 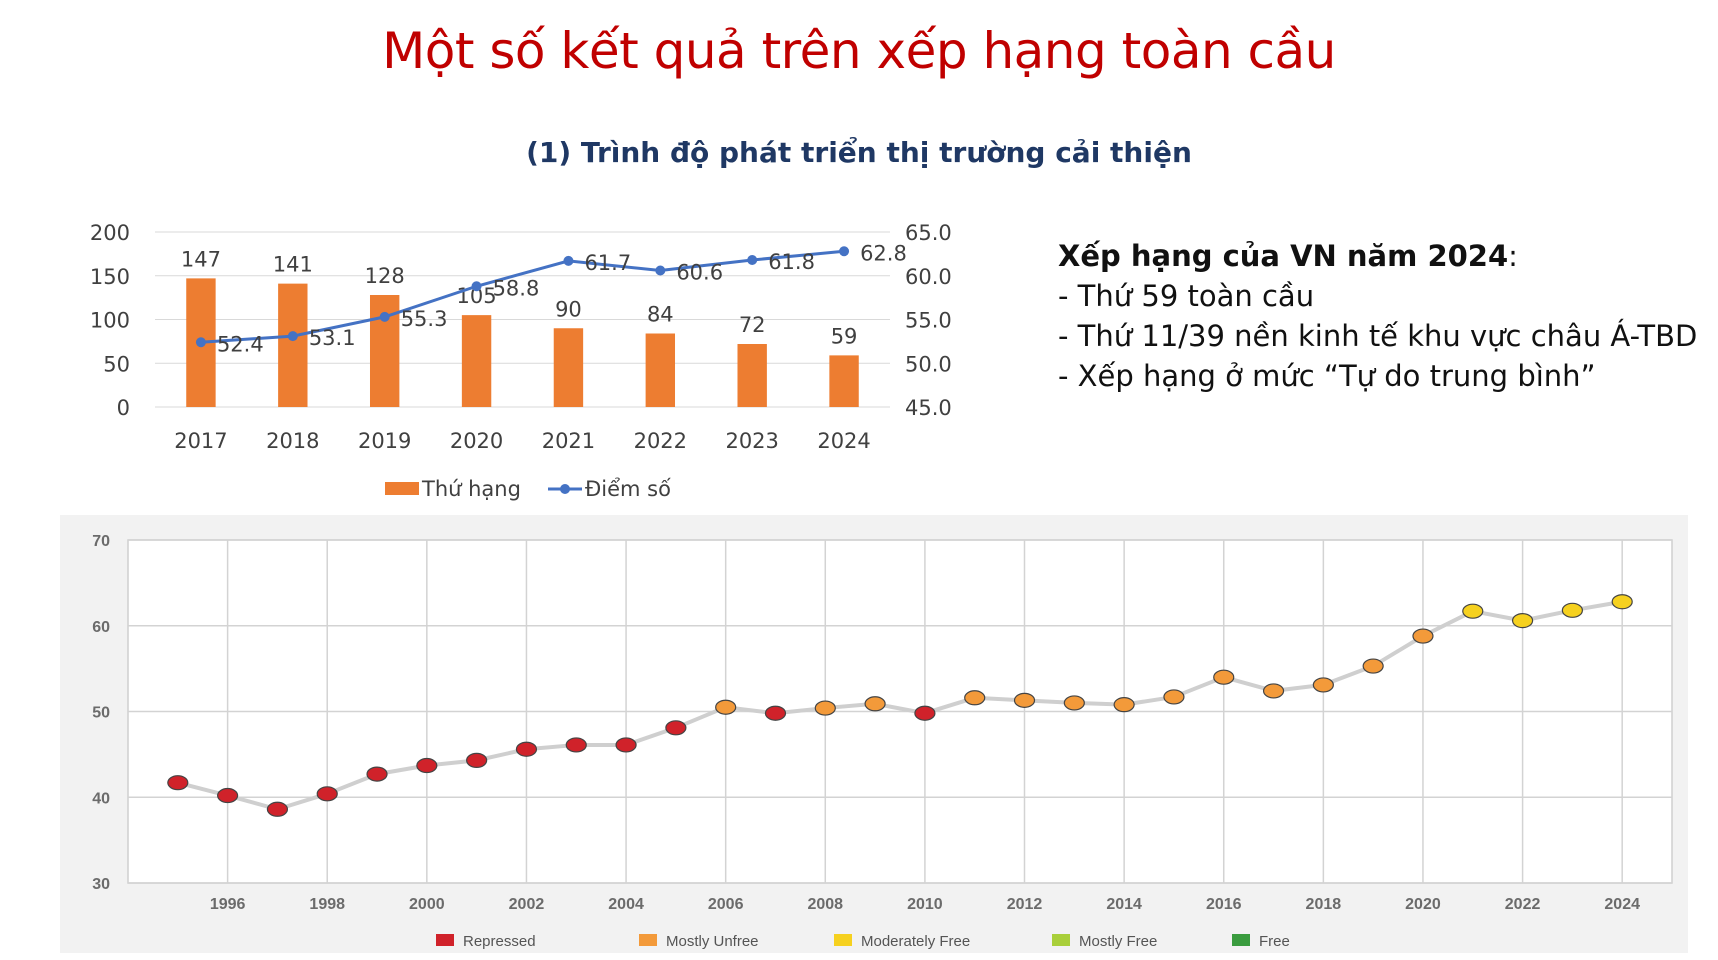 What do you see at coordinates (110, 233) in the screenshot?
I see `y-left-tick-label: 200` at bounding box center [110, 233].